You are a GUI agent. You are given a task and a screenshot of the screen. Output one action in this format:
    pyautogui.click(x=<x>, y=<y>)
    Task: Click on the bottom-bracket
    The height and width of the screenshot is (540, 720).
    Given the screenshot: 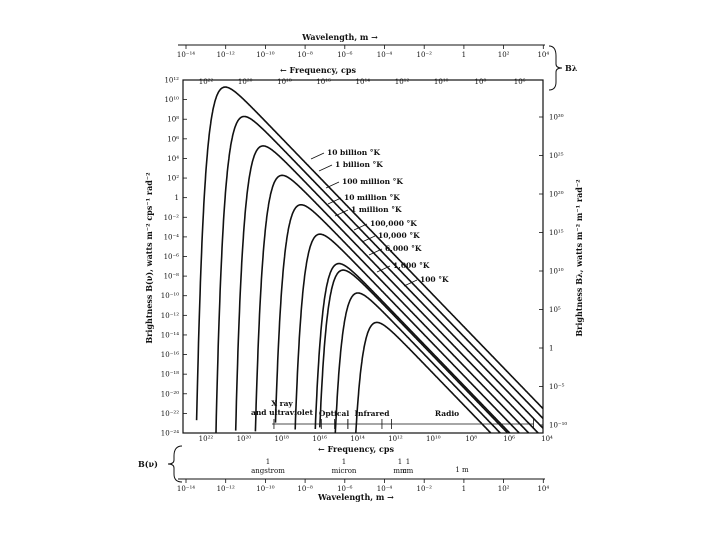 What is the action you would take?
    pyautogui.click(x=175, y=464)
    